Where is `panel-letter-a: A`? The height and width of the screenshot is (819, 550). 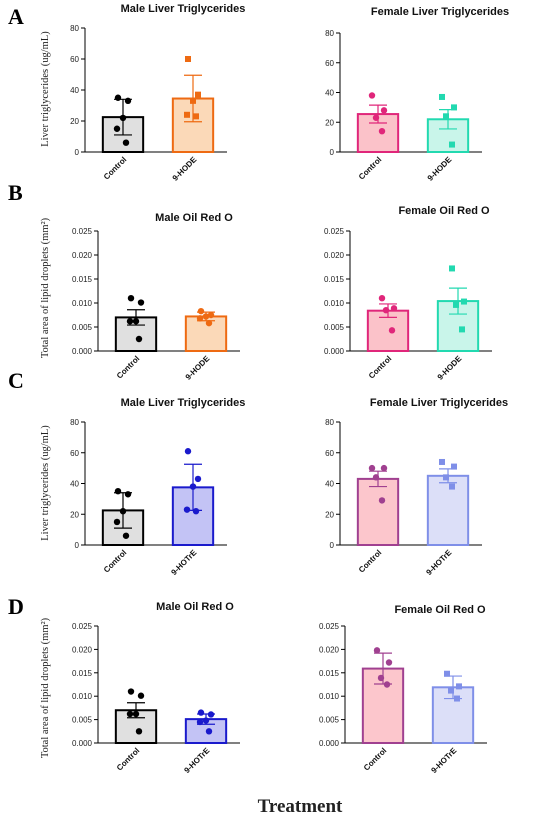 panel-letter-a: A is located at coordinates (16, 16).